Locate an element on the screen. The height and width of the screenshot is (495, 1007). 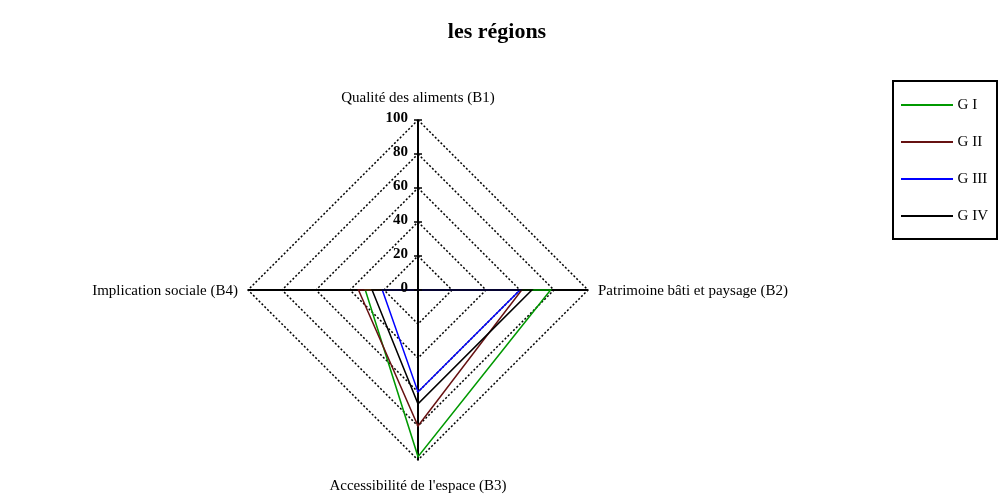
legend-label: G I is located at coordinates (967, 104).